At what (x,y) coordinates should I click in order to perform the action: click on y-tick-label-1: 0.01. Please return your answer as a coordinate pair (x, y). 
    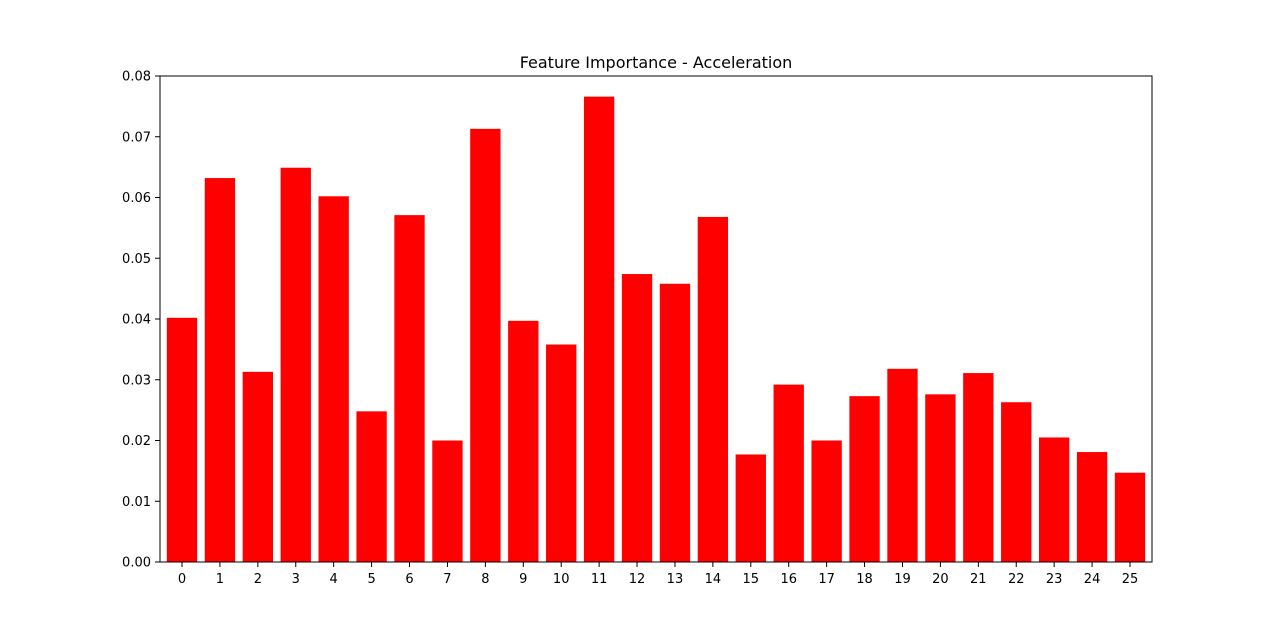
    Looking at the image, I should click on (136, 502).